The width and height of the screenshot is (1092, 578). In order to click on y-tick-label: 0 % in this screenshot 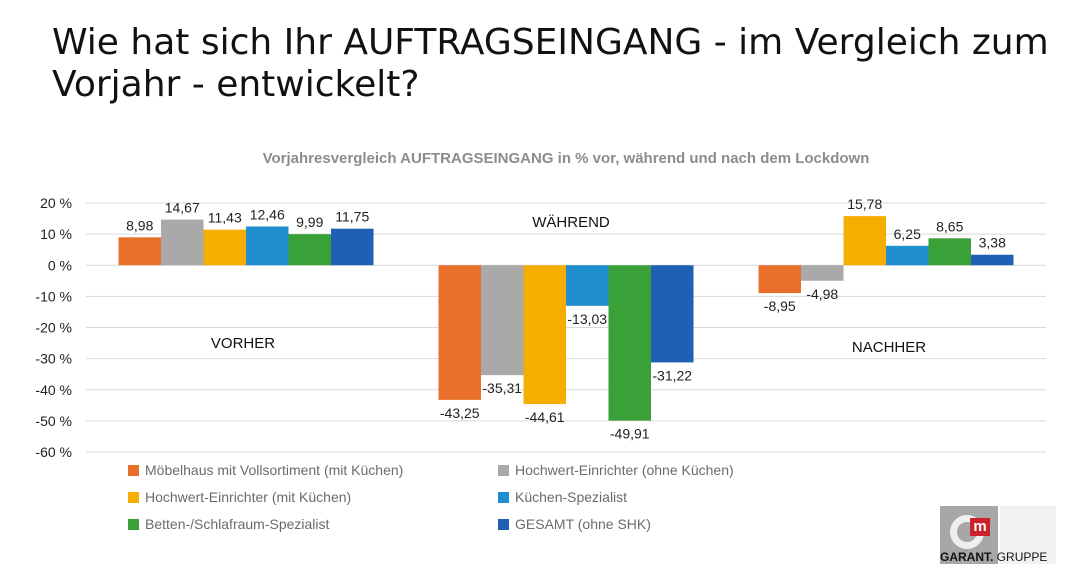, I will do `click(60, 265)`.